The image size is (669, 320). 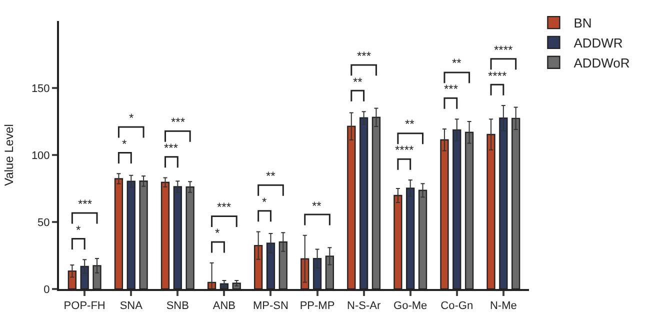 What do you see at coordinates (40, 88) in the screenshot?
I see `y-tick-label: 150` at bounding box center [40, 88].